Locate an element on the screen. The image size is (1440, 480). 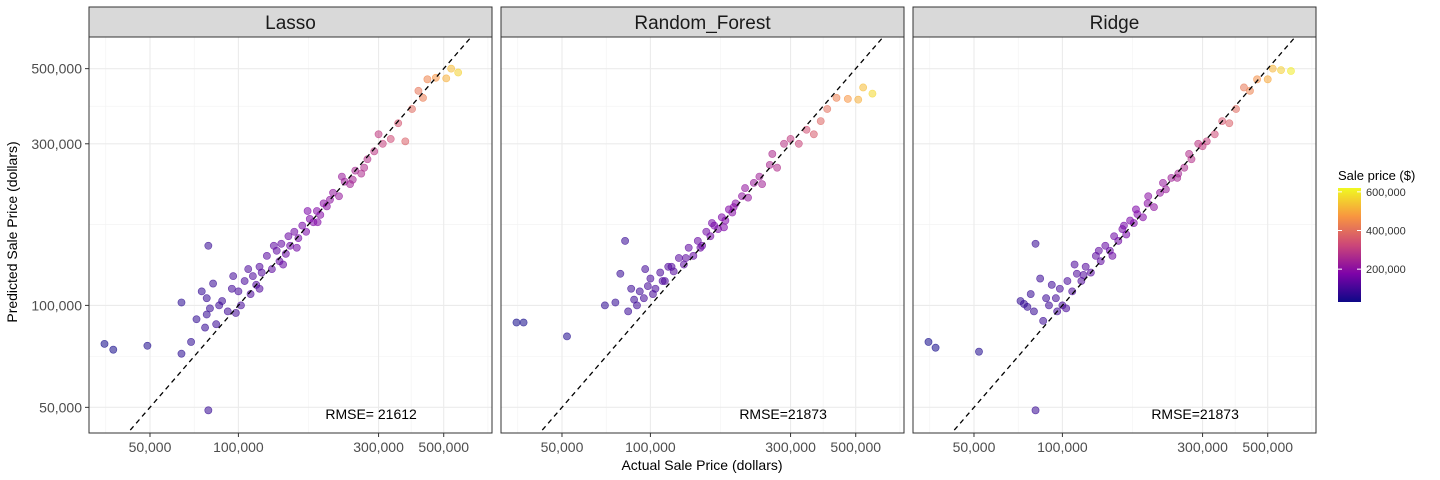
y-tick-label: 50,000 is located at coordinates (60, 407).